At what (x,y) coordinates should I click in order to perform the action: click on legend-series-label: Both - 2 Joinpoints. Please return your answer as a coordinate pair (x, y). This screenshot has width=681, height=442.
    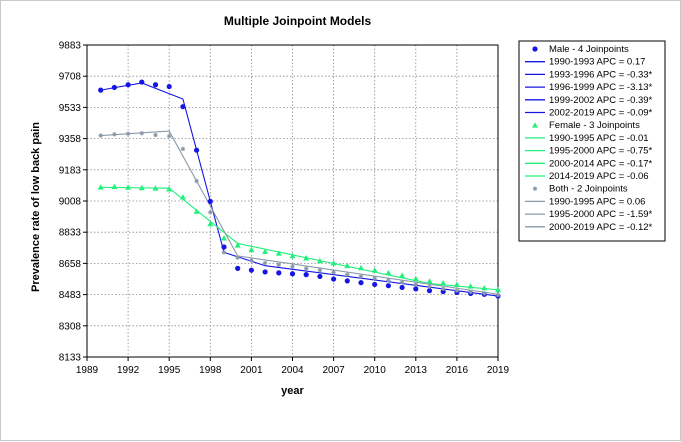
    Looking at the image, I should click on (588, 189).